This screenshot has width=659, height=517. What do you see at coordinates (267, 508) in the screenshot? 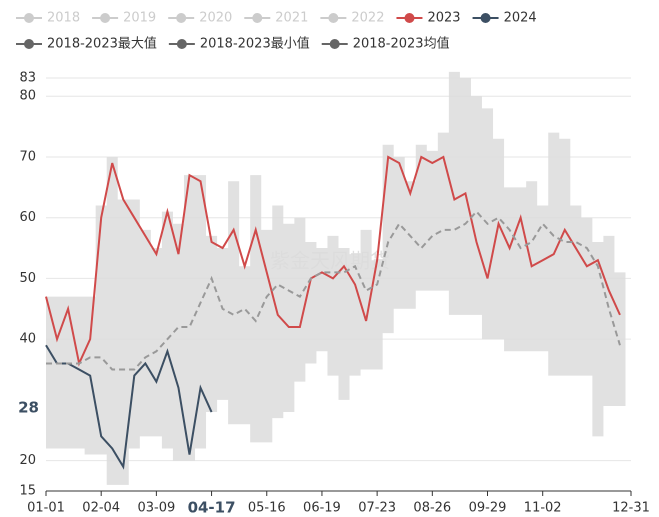
I see `x-tick-label: 05-16` at bounding box center [267, 508].